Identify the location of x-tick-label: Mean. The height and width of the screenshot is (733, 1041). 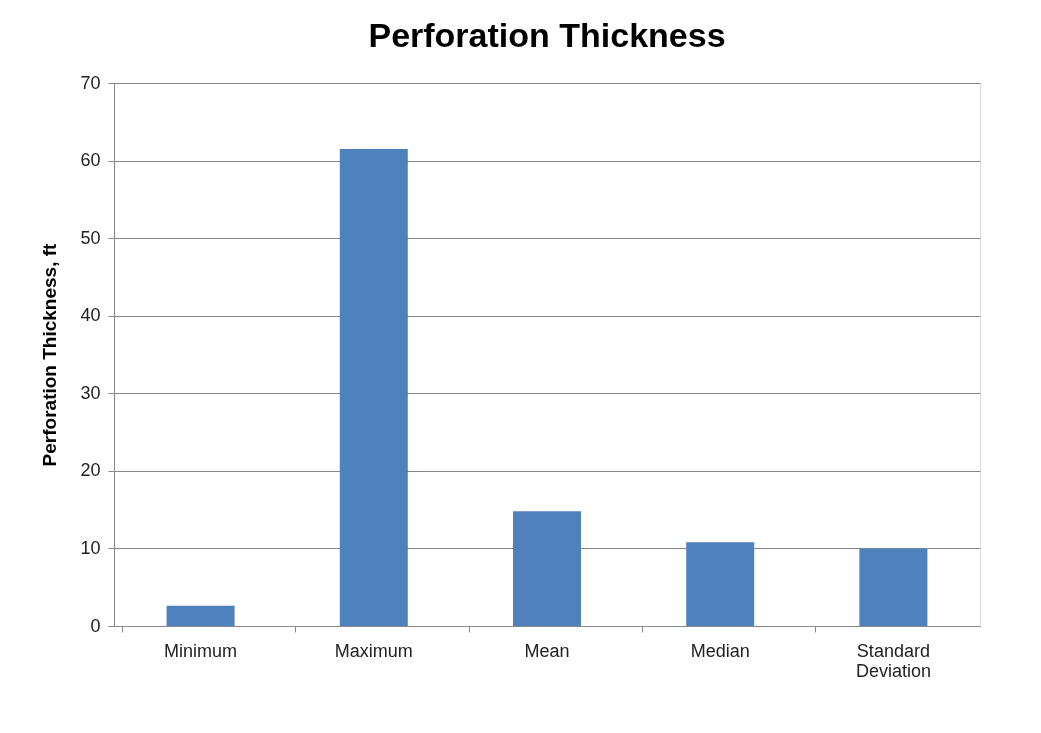
(547, 650).